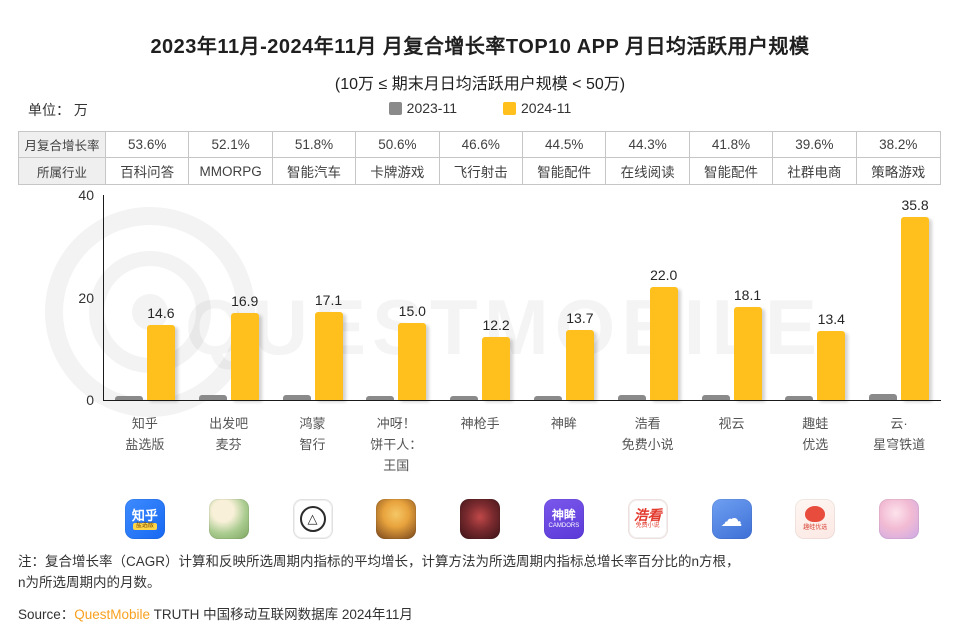 This screenshot has height=638, width=960. I want to click on x-axis-label-line: 鸿蒙, so click(312, 423).